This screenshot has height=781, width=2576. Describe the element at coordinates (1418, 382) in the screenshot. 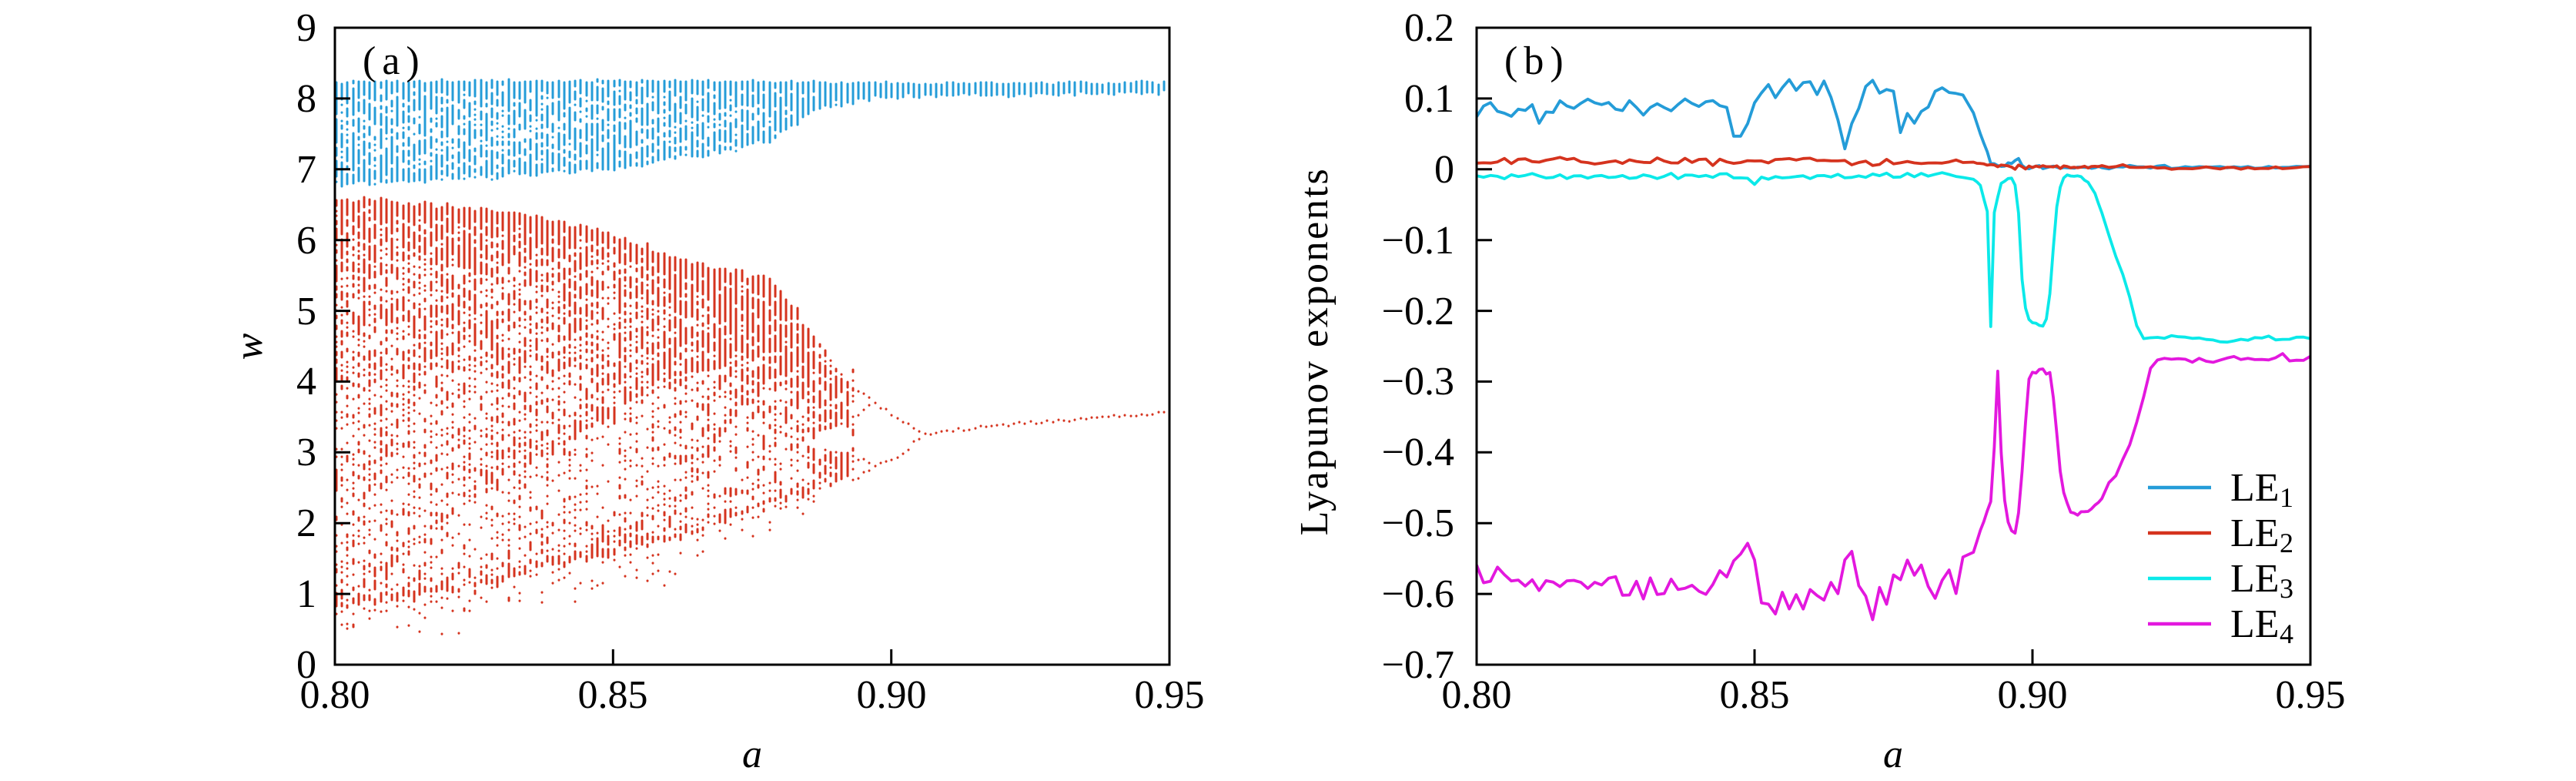

I see `svg-text: −0.3` at that location.